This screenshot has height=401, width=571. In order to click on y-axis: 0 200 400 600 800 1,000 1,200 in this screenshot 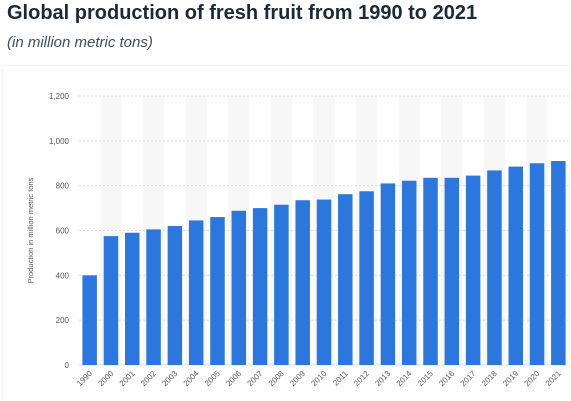, I will do `click(59, 231)`.